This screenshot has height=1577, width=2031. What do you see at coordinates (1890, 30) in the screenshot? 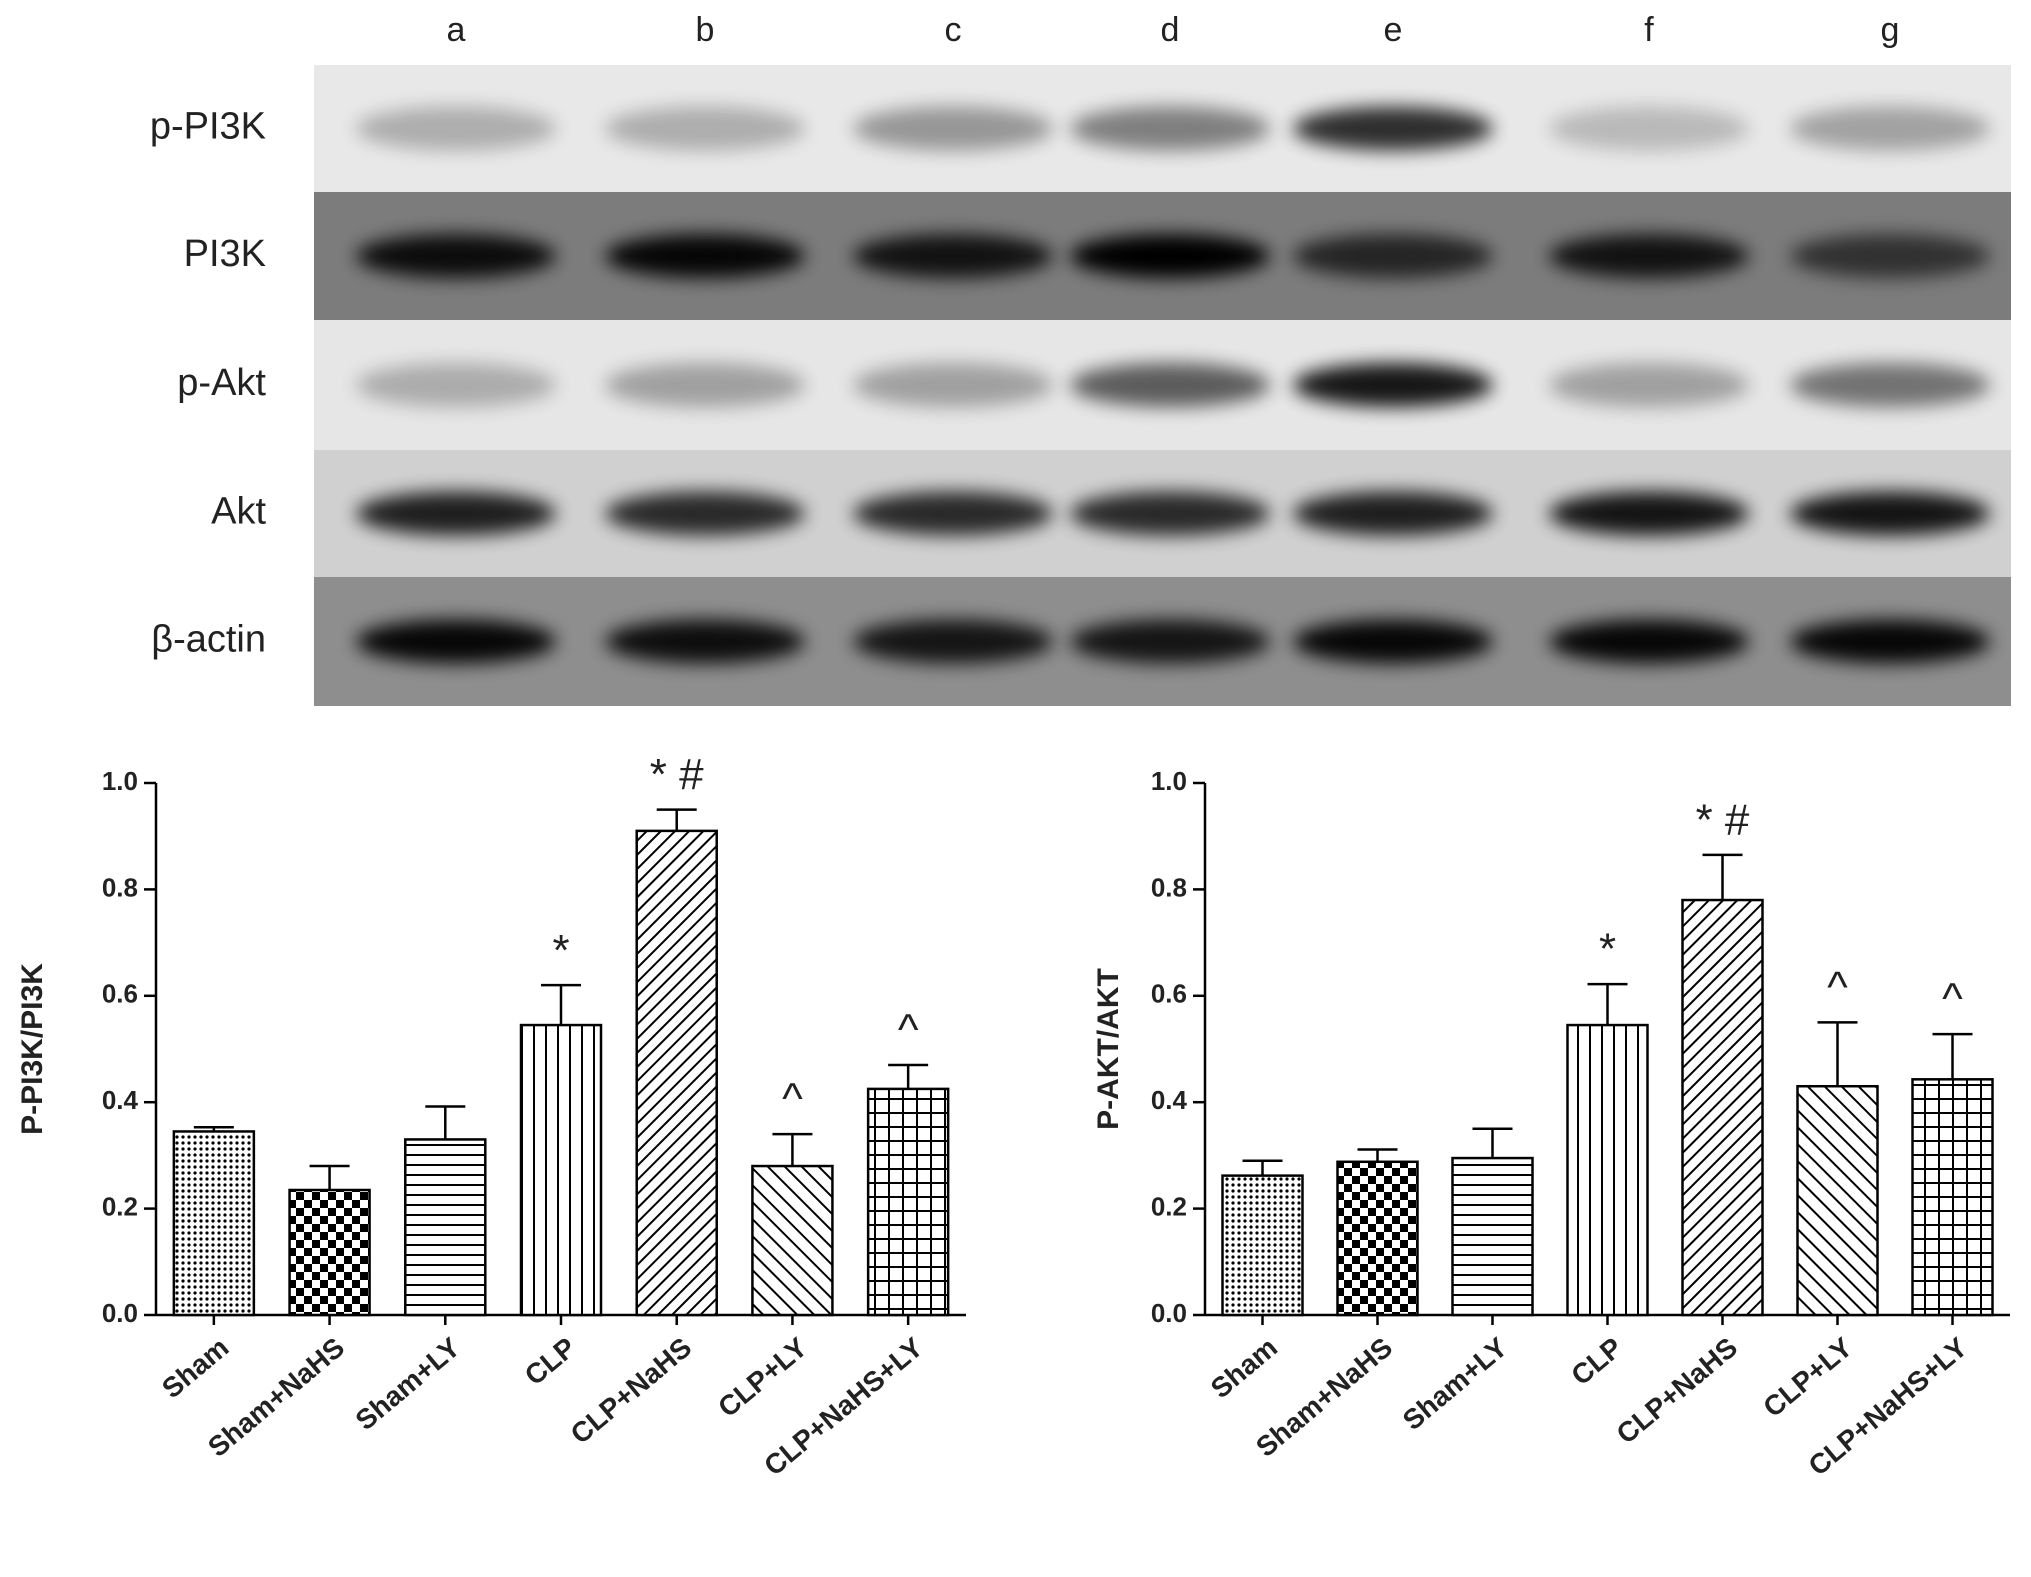
I see `lane-label: g` at bounding box center [1890, 30].